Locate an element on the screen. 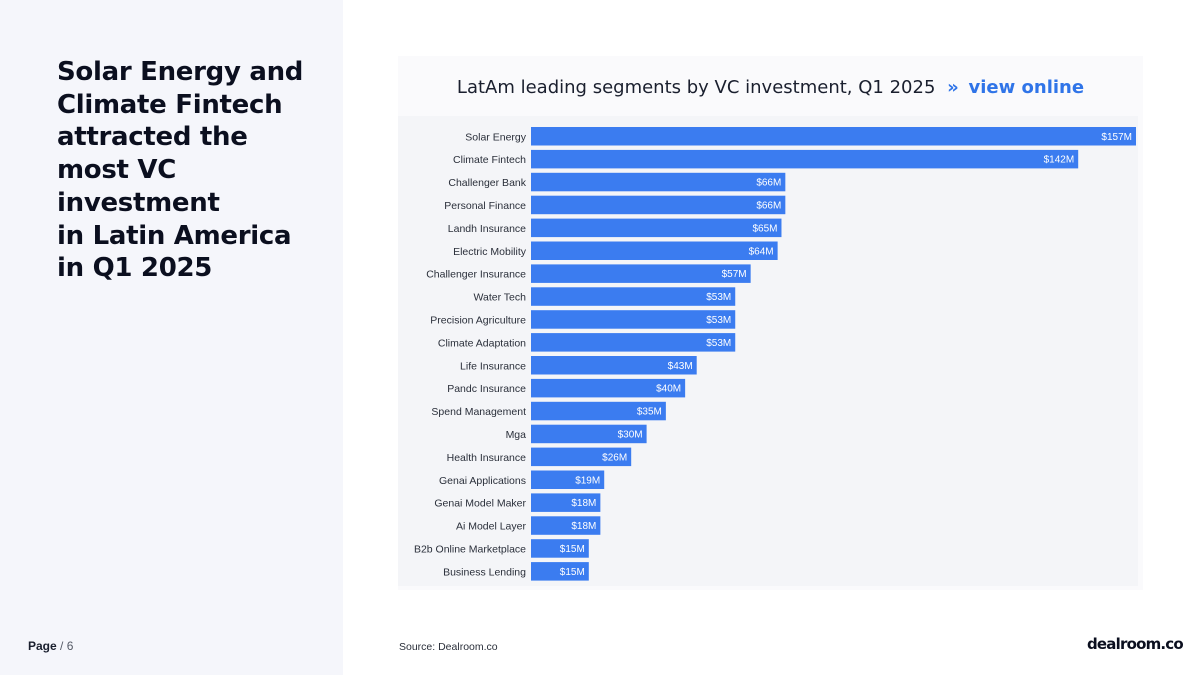 Image resolution: width=1200 pixels, height=675 pixels. dealroom-logo: dealroom.co is located at coordinates (1135, 644).